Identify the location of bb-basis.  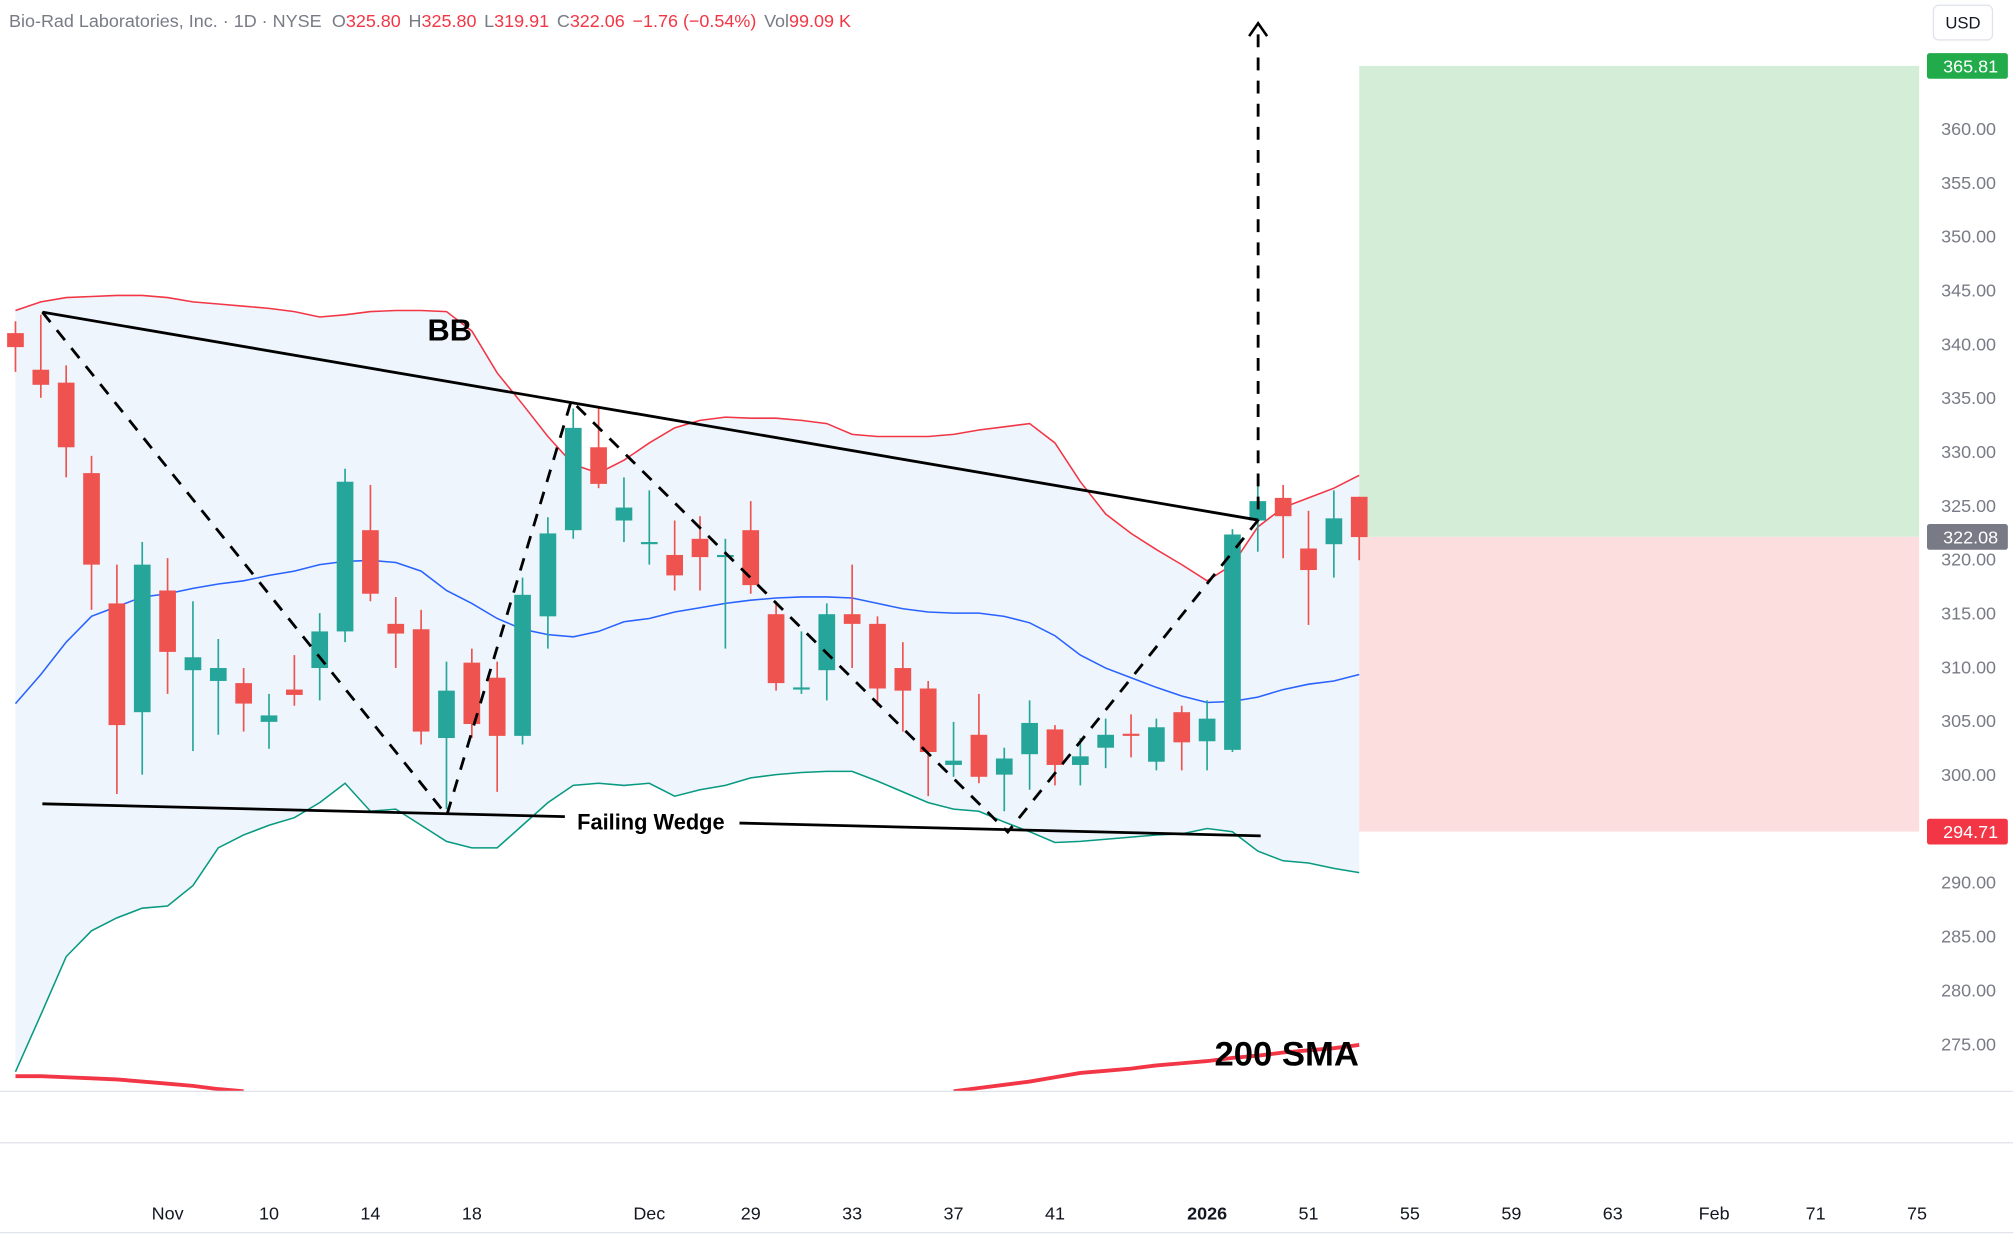
(687, 632).